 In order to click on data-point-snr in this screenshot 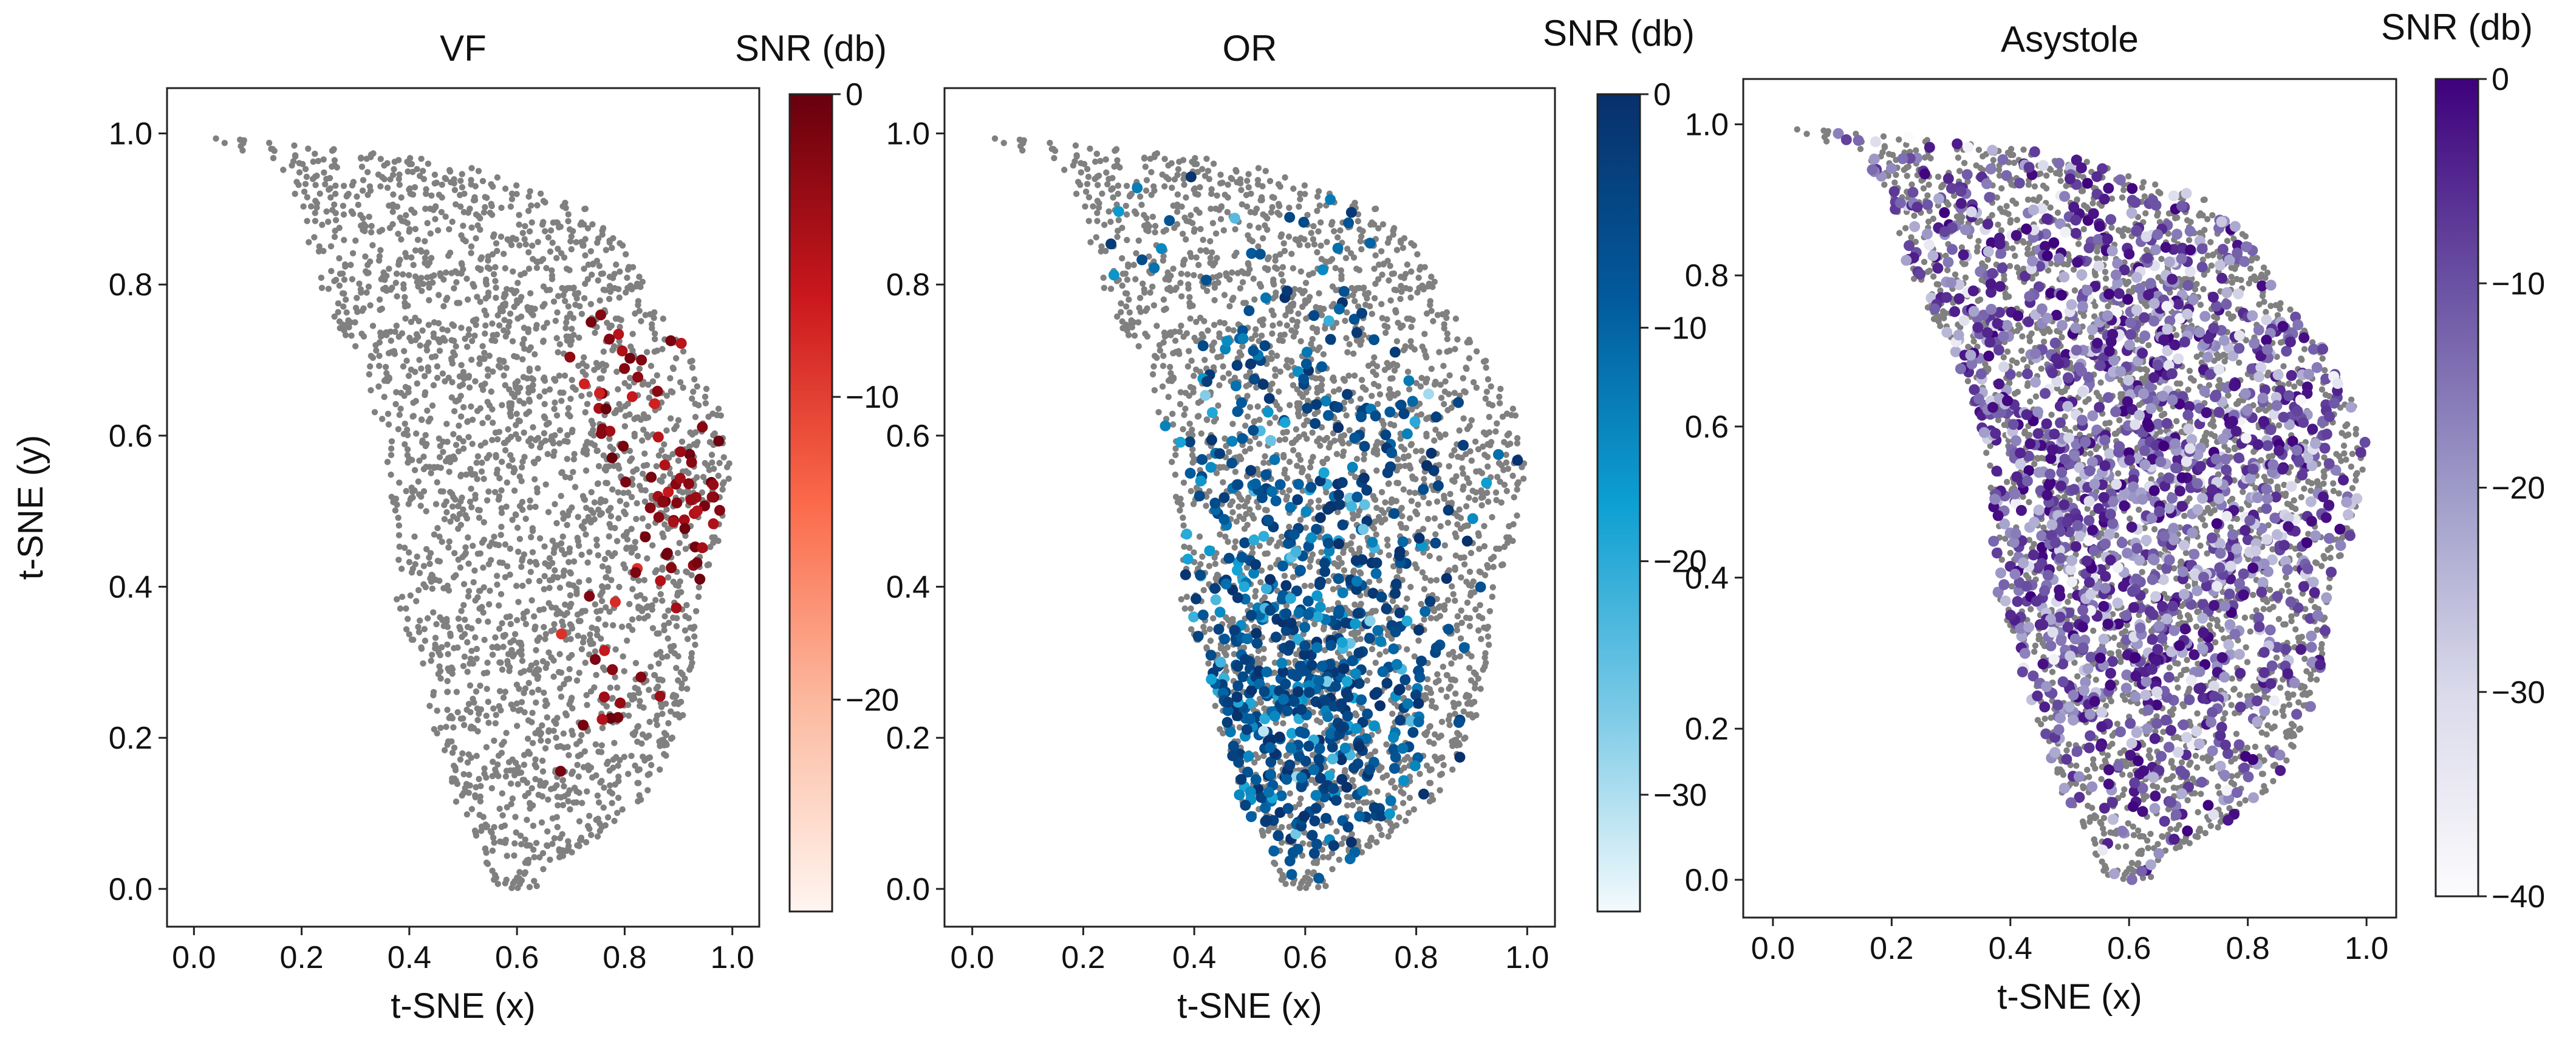, I will do `click(641, 677)`.